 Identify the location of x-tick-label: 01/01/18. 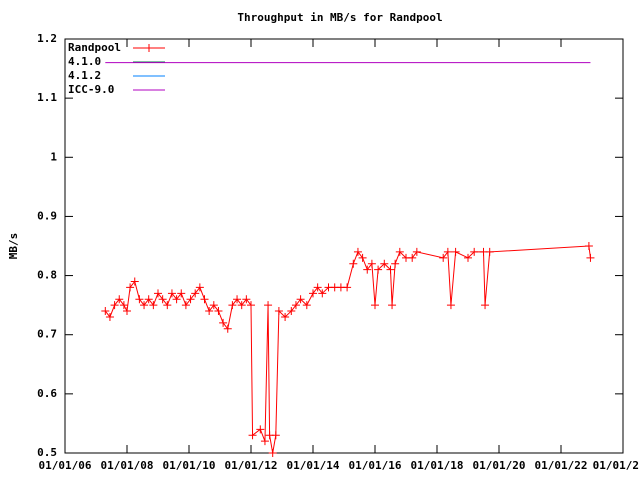
(437, 465).